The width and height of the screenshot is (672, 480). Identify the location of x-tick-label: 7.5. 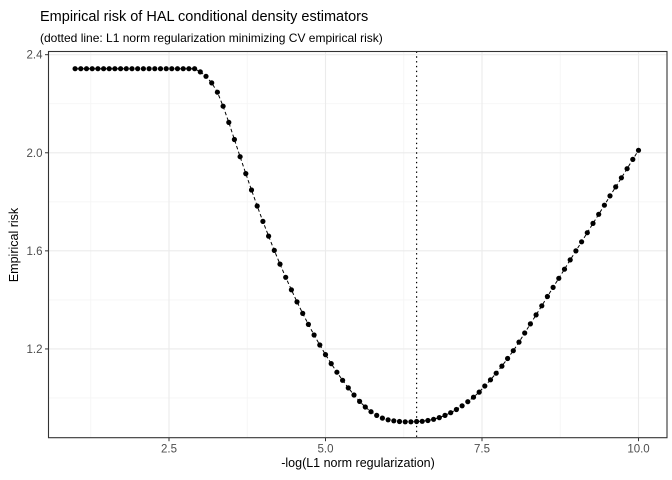
(482, 450).